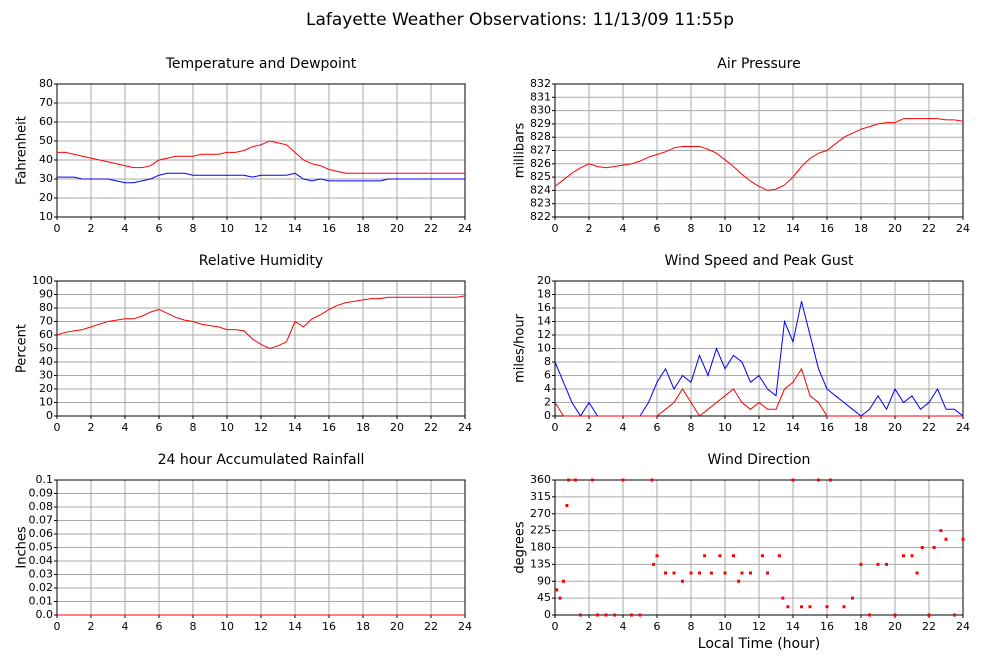 The height and width of the screenshot is (659, 999). Describe the element at coordinates (125, 228) in the screenshot. I see `x-tick-label: 4` at that location.